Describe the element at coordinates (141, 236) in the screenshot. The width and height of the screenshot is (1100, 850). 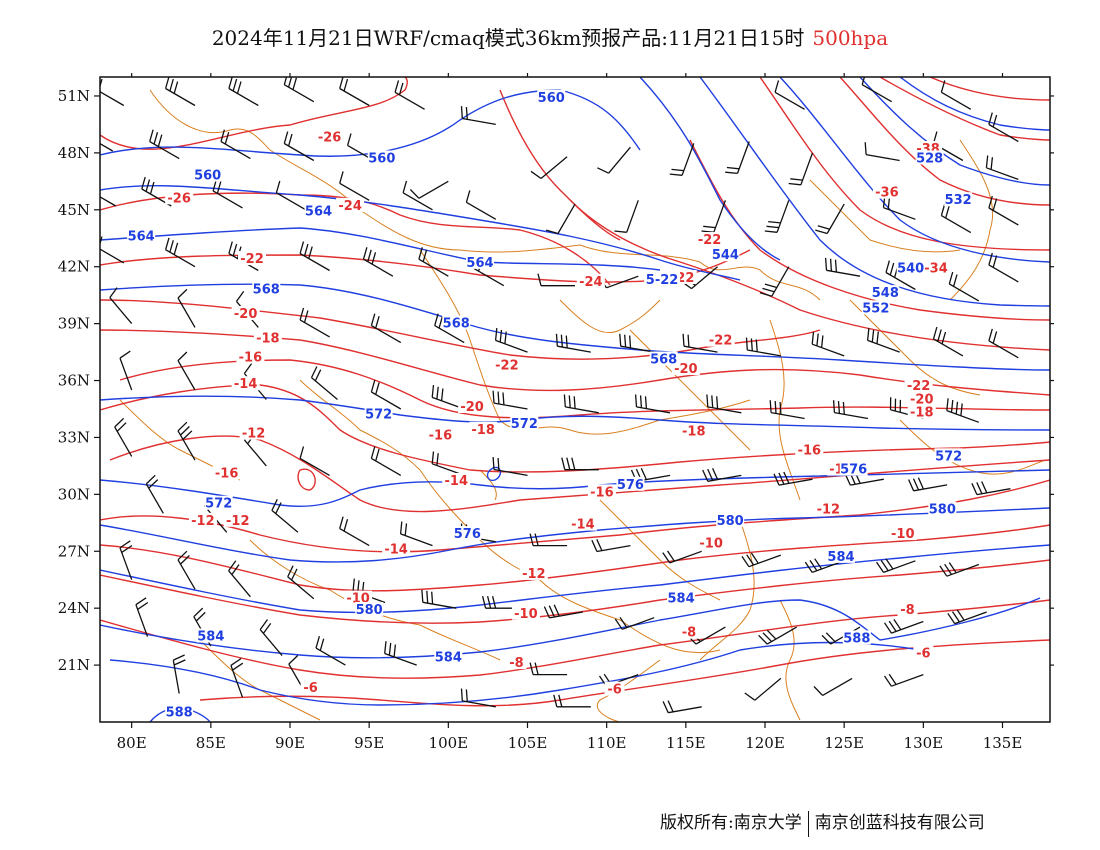
I see `height-label: 564` at that location.